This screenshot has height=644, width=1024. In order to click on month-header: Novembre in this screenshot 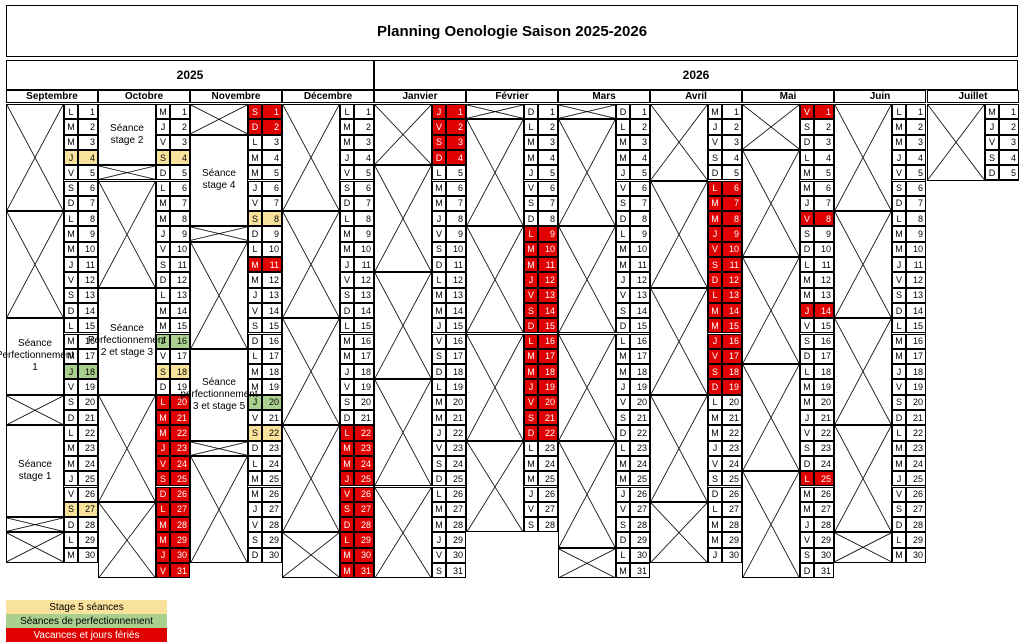, I will do `click(236, 96)`.